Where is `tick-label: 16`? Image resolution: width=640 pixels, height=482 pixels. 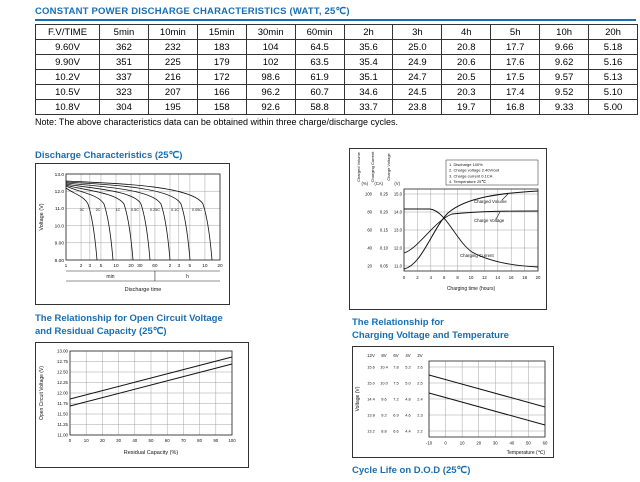 tick-label: 16 is located at coordinates (511, 277).